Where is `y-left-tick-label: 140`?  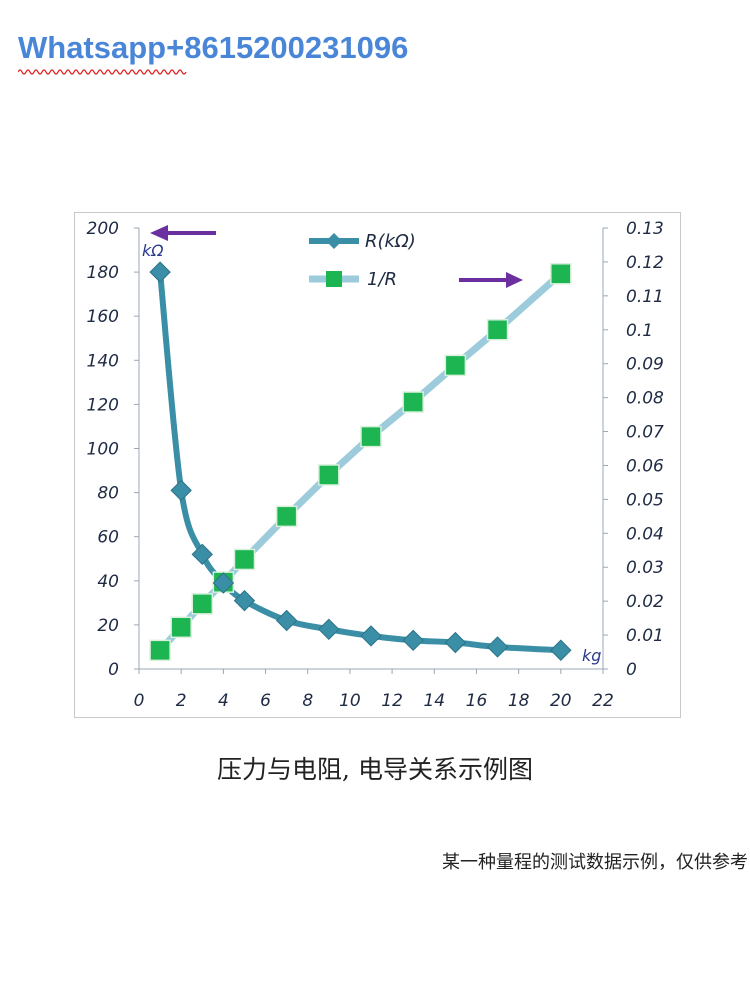 y-left-tick-label: 140 is located at coordinates (103, 361).